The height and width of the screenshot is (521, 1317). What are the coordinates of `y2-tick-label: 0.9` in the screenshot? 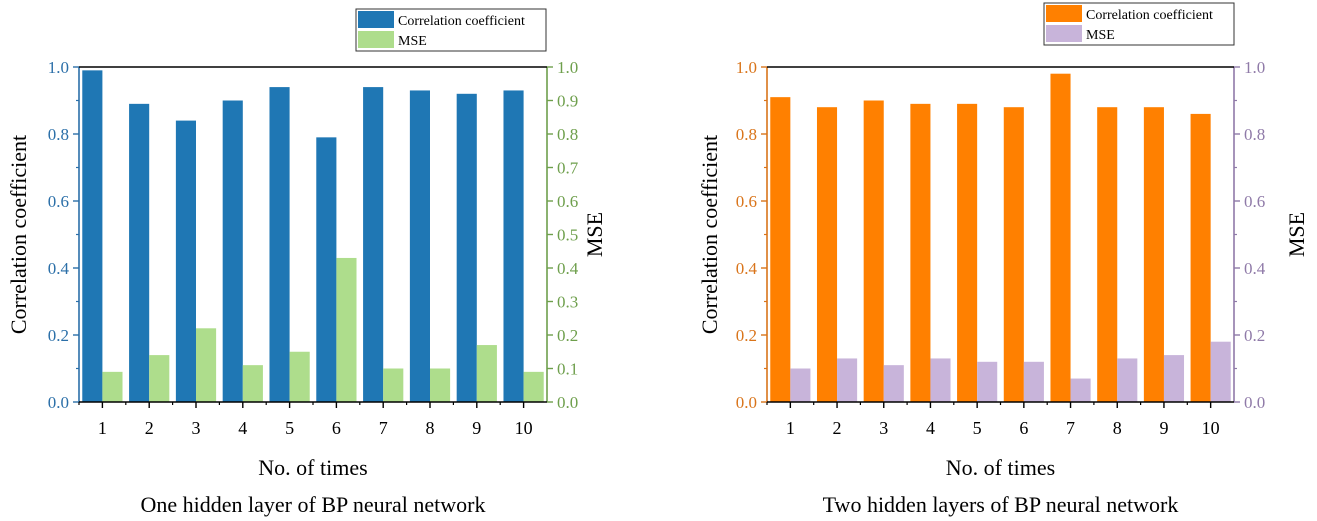 It's located at (567, 101).